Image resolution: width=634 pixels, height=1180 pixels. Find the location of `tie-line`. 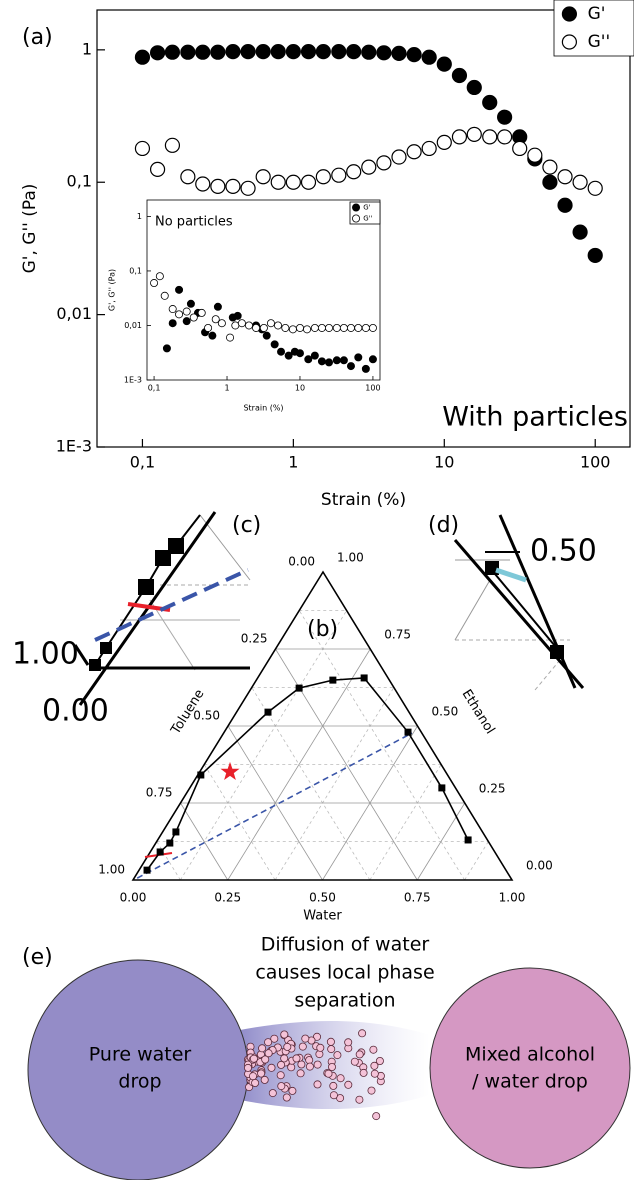

tie-line is located at coordinates (274, 805).